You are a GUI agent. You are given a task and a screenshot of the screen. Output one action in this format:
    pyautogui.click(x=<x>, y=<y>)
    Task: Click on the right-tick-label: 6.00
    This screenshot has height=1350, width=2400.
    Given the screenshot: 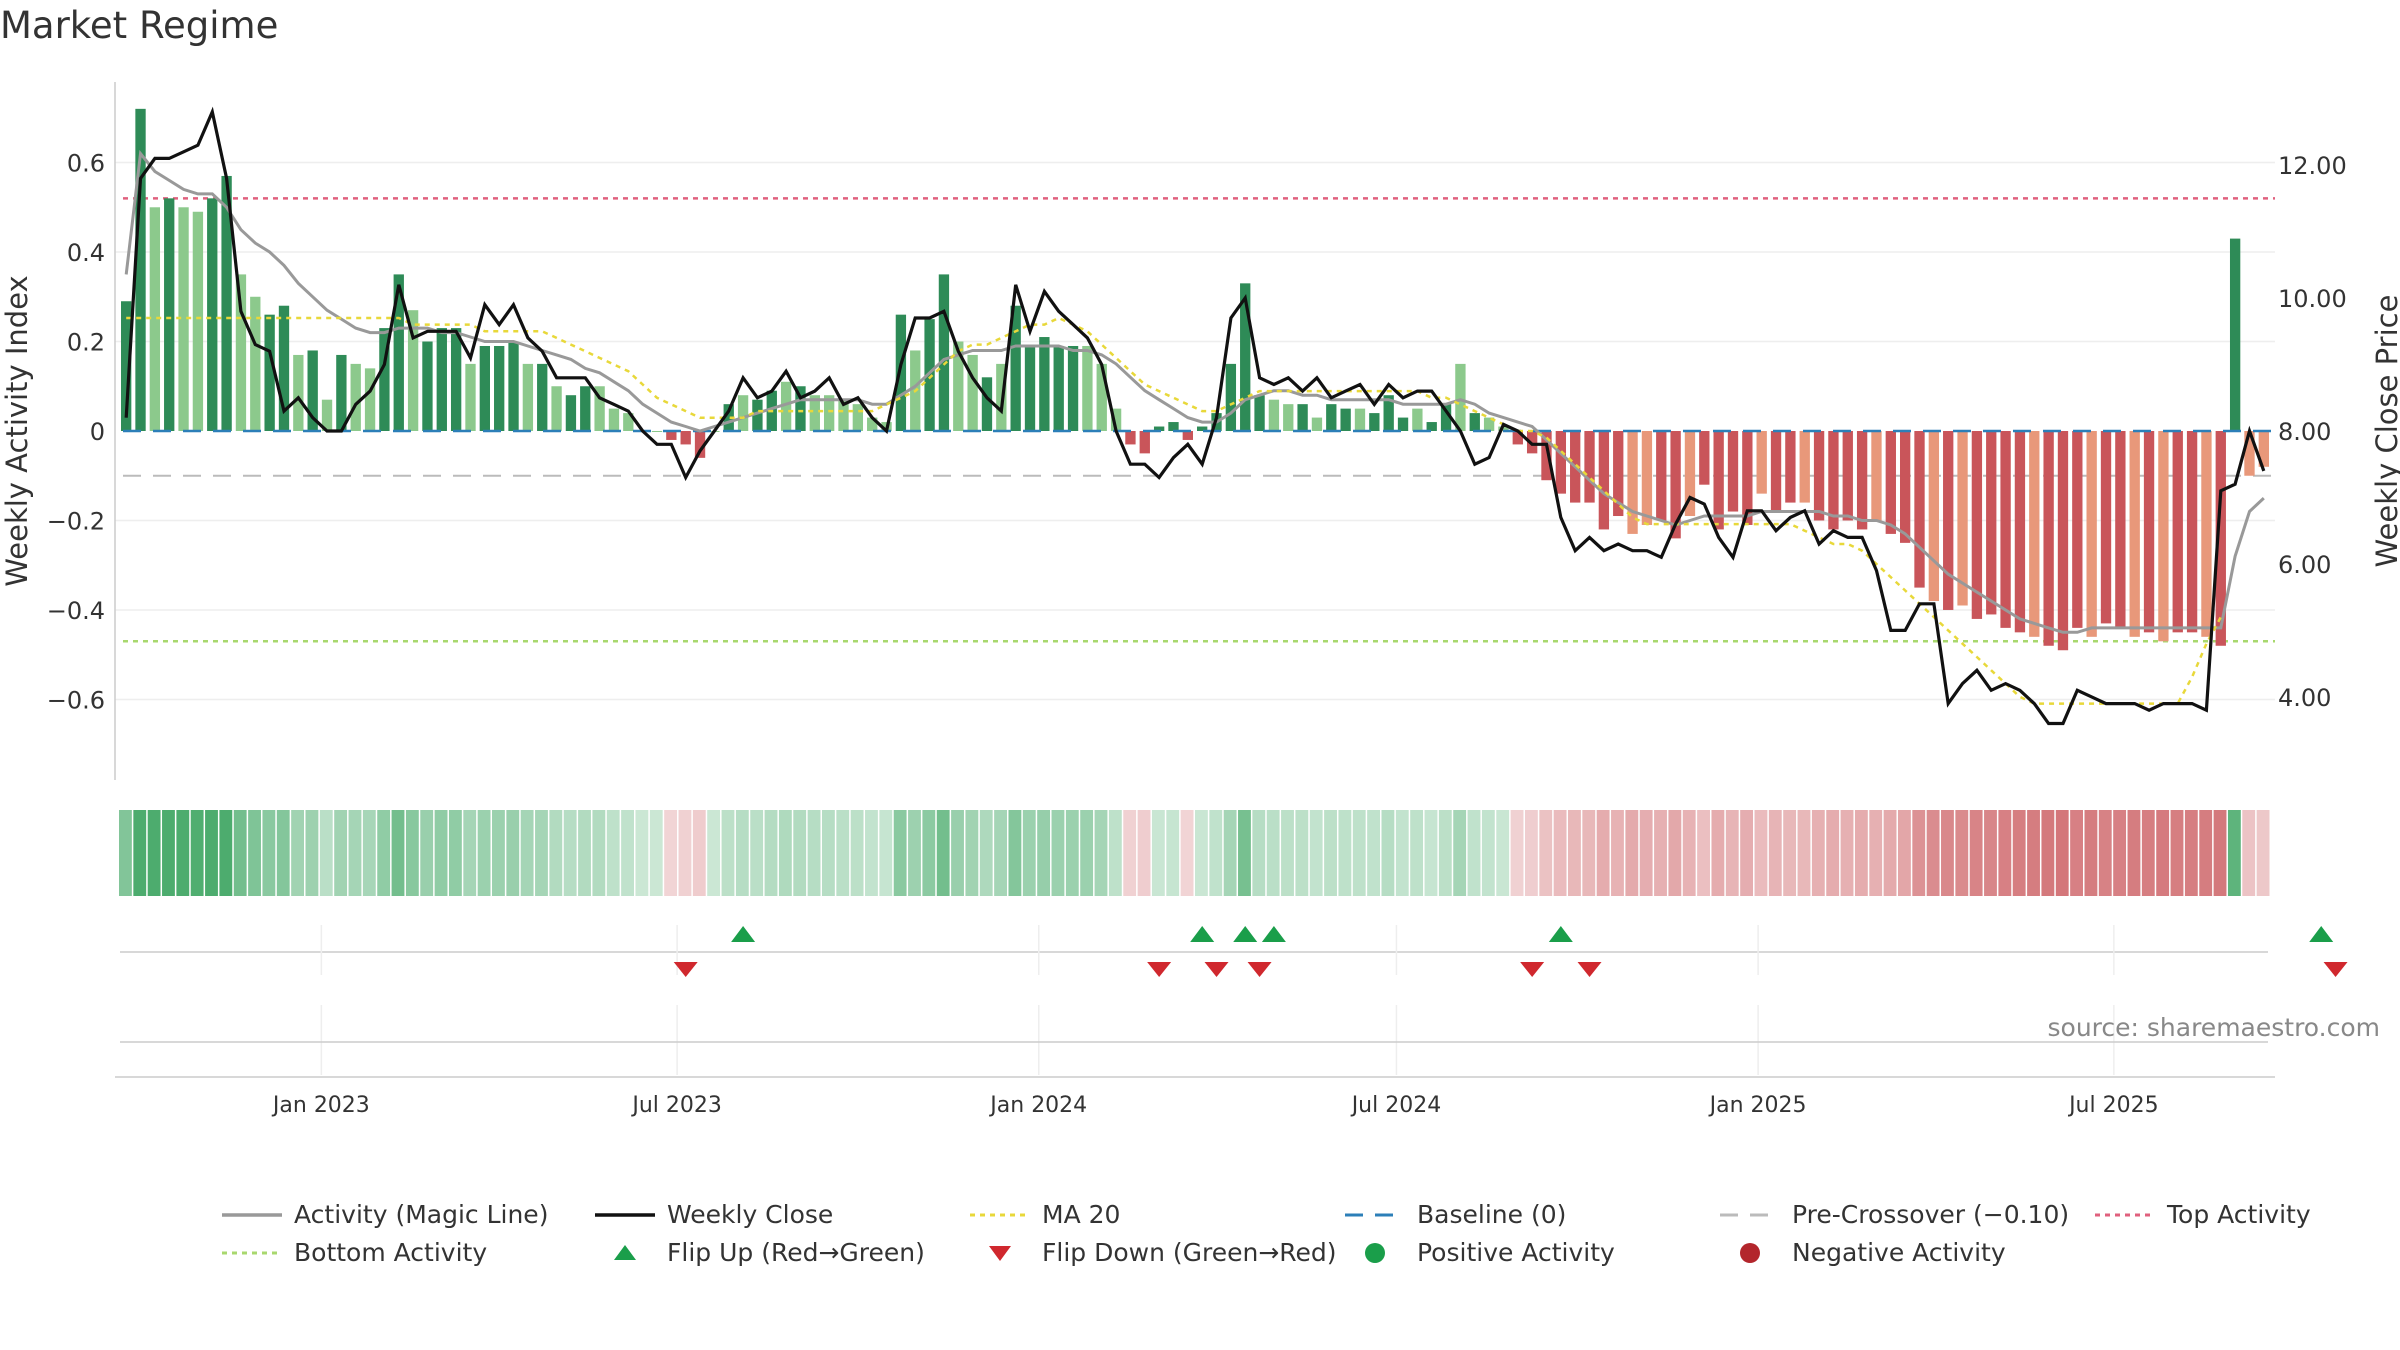 What is the action you would take?
    pyautogui.click(x=2304, y=565)
    